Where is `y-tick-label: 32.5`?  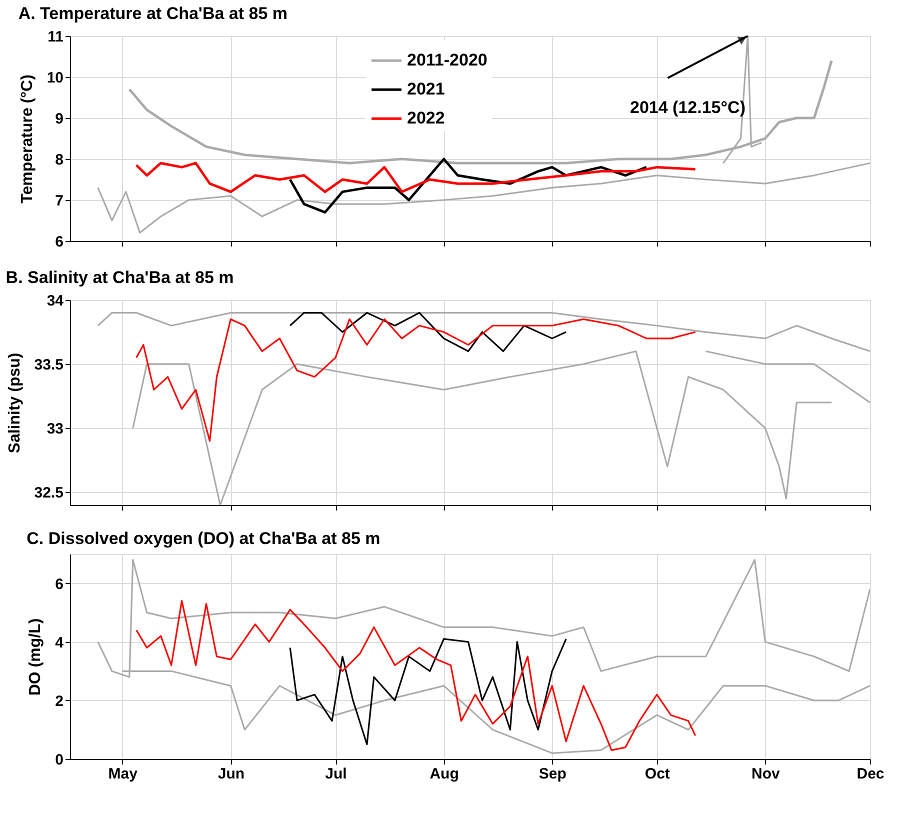 y-tick-label: 32.5 is located at coordinates (49, 493).